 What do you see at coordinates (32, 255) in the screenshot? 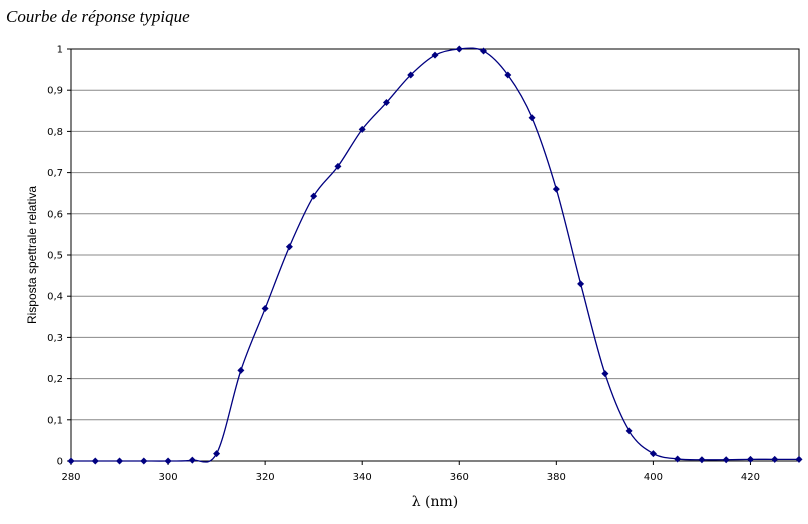
I see `y-axis-label: Risposta spettrale relativa` at bounding box center [32, 255].